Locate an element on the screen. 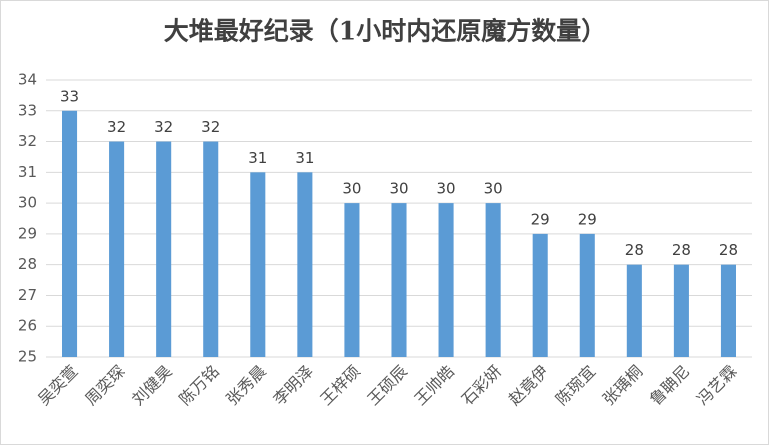 This screenshot has width=769, height=445. y-tick-label: 31 is located at coordinates (27, 172).